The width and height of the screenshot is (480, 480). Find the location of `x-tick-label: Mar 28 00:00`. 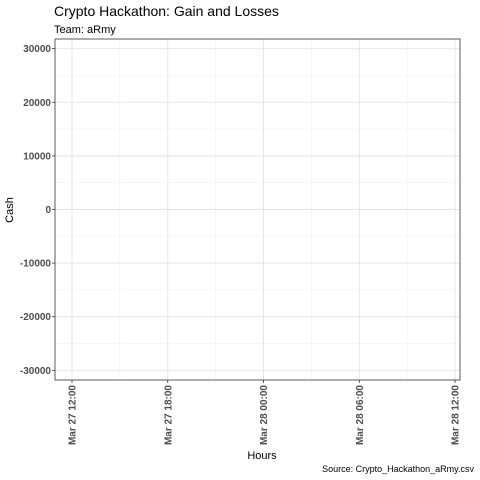

x-tick-label: Mar 28 00:00 is located at coordinates (264, 415).